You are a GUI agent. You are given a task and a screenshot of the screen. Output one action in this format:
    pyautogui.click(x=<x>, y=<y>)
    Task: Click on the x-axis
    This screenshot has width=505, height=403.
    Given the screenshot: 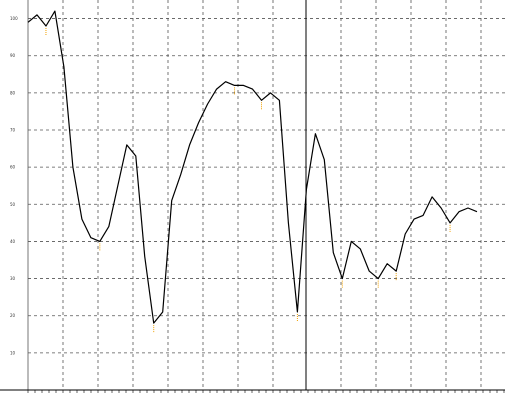 What is the action you would take?
    pyautogui.click(x=252, y=391)
    